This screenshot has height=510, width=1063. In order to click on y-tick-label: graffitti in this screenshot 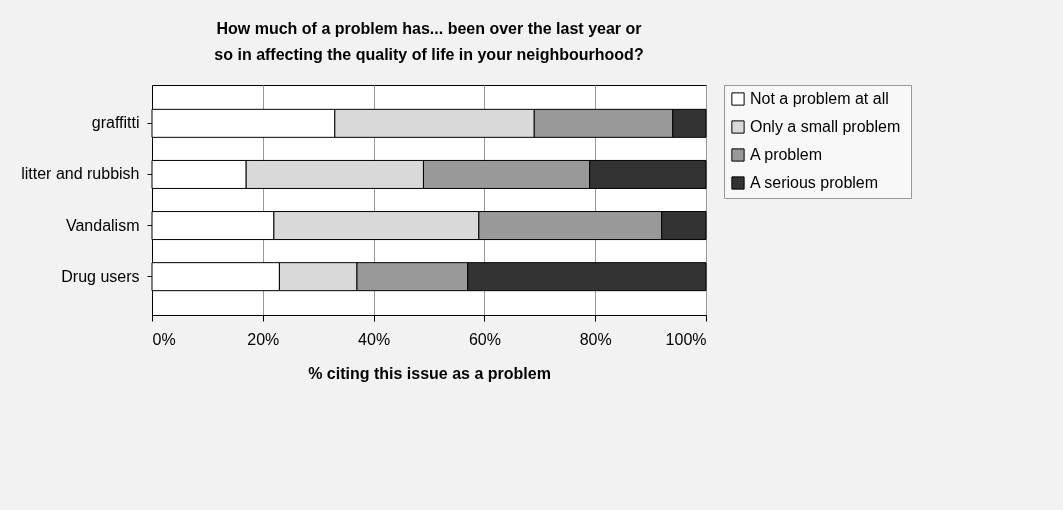, I will do `click(115, 123)`.